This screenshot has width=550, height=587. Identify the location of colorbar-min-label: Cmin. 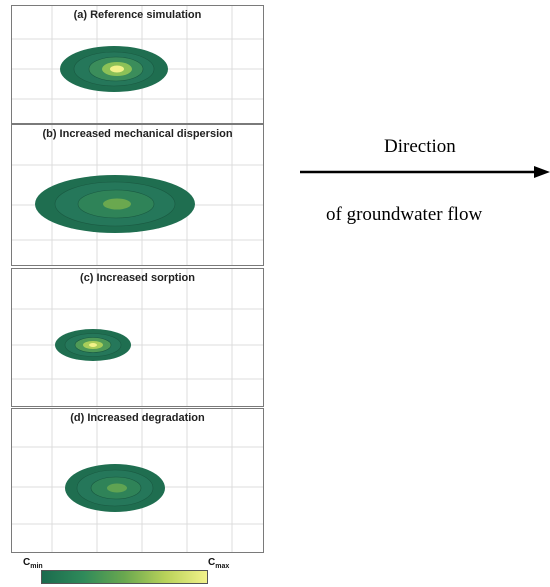
(33, 563).